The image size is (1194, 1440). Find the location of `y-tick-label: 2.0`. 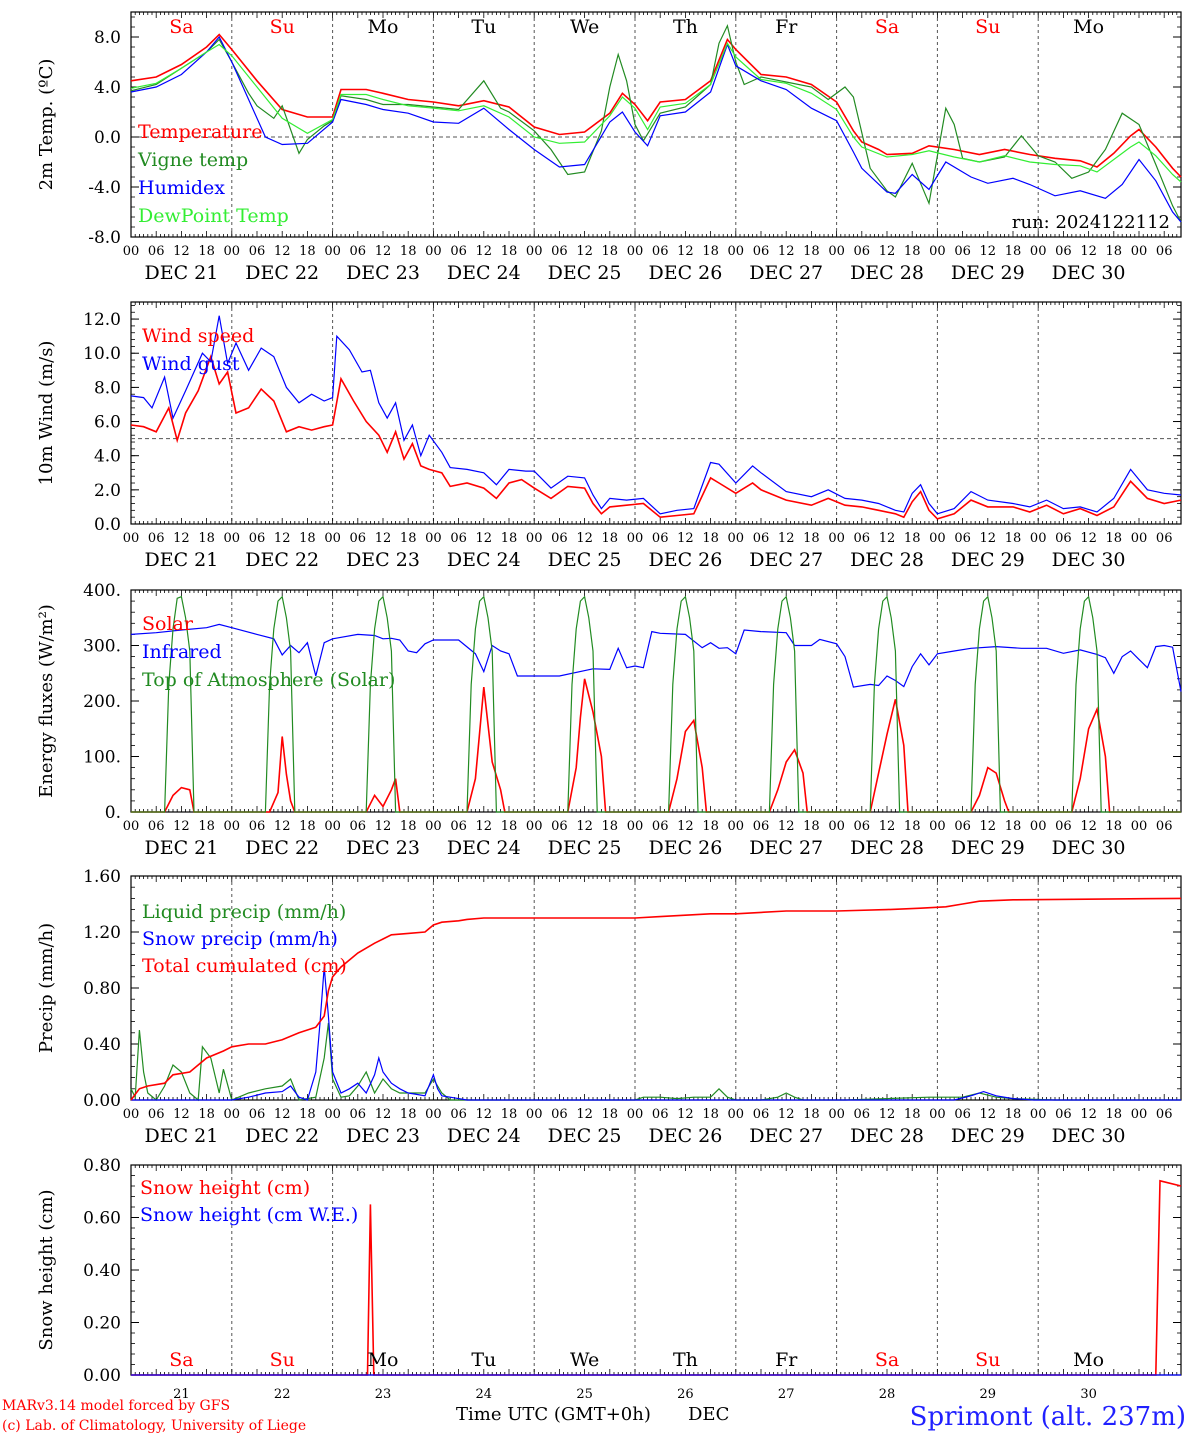

y-tick-label: 2.0 is located at coordinates (107, 491).